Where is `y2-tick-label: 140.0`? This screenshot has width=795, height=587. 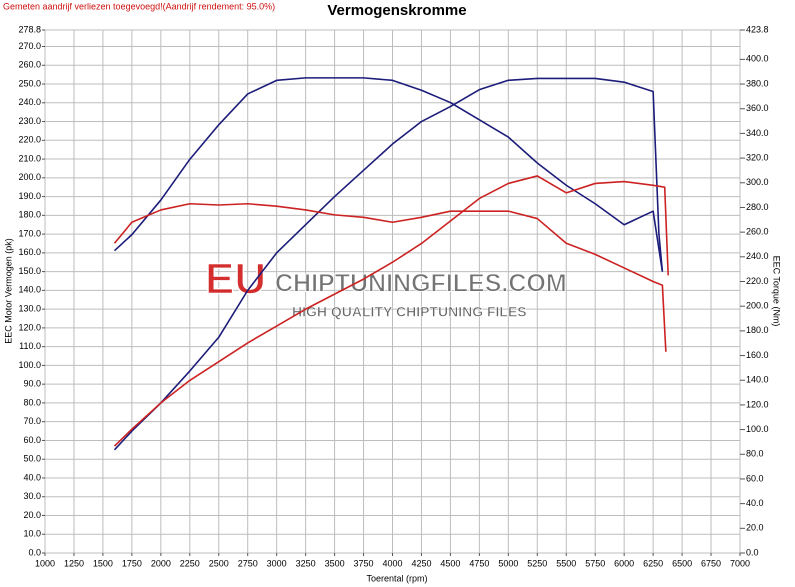
y2-tick-label: 140.0 is located at coordinates (757, 380).